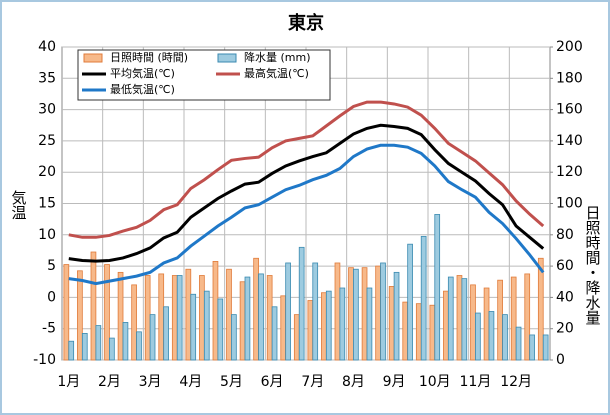 The width and height of the screenshot is (610, 415). What do you see at coordinates (435, 382) in the screenshot?
I see `x-tick-label: 10月` at bounding box center [435, 382].